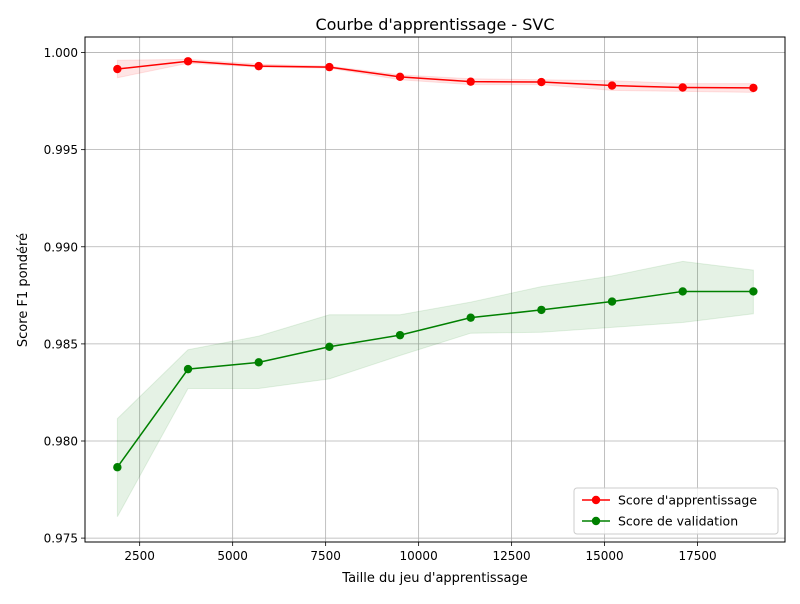  What do you see at coordinates (605, 556) in the screenshot?
I see `x-tick-label: 15000` at bounding box center [605, 556].